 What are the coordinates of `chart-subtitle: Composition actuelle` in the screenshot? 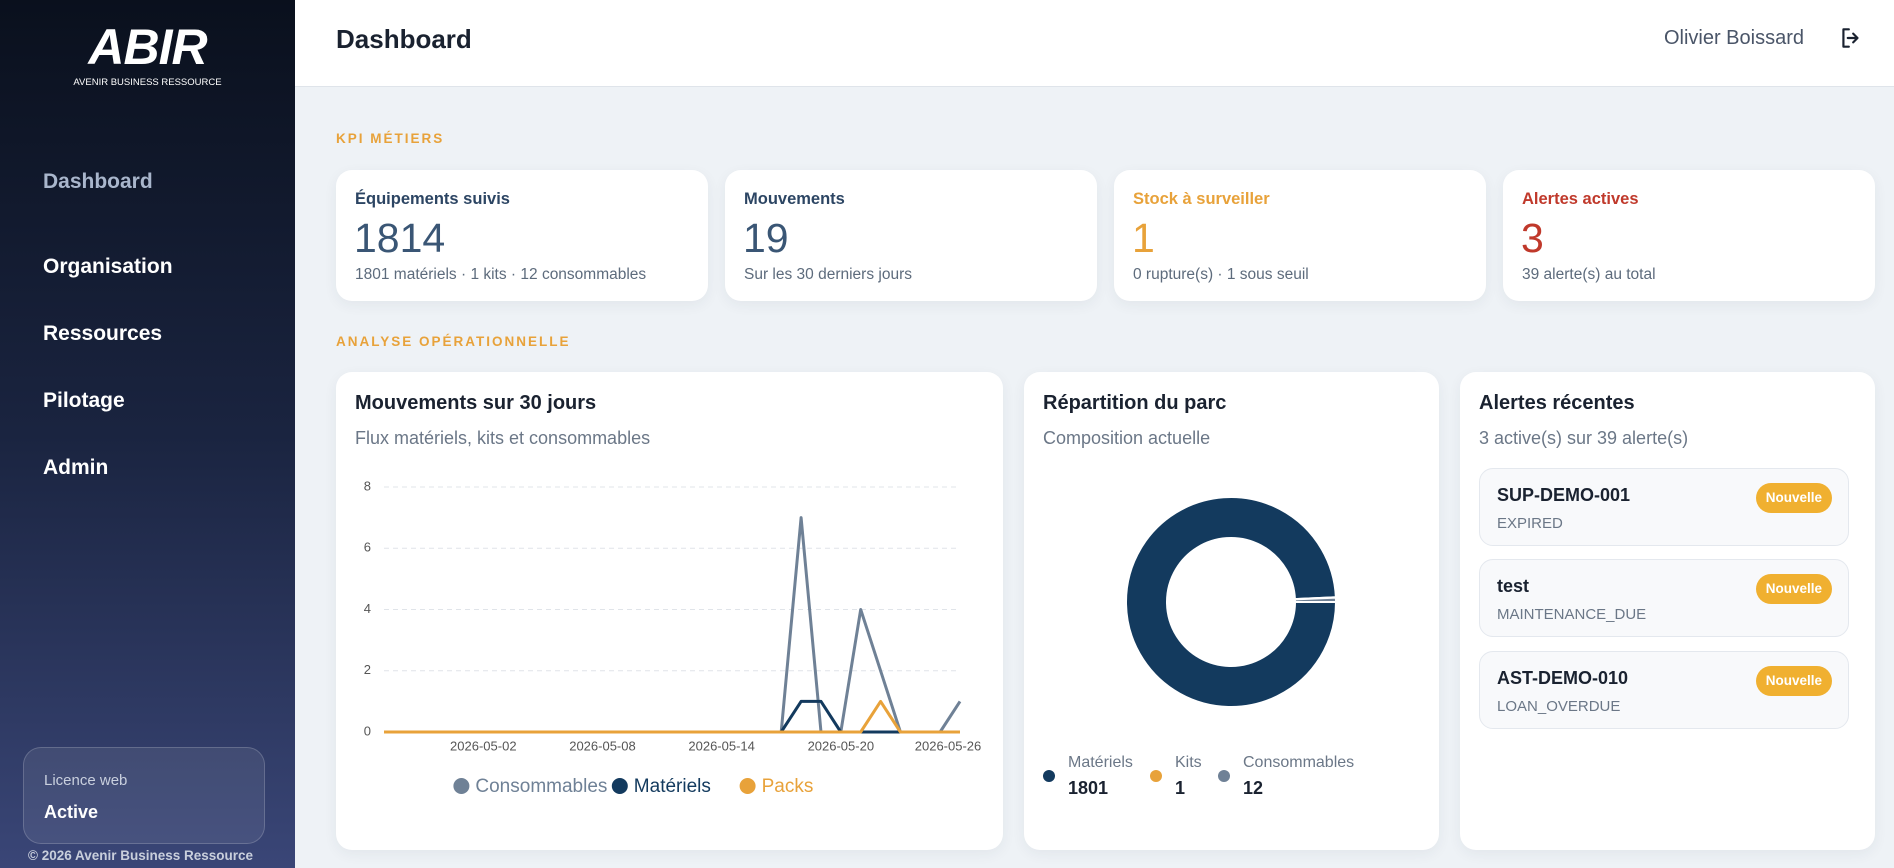 It's located at (1127, 438).